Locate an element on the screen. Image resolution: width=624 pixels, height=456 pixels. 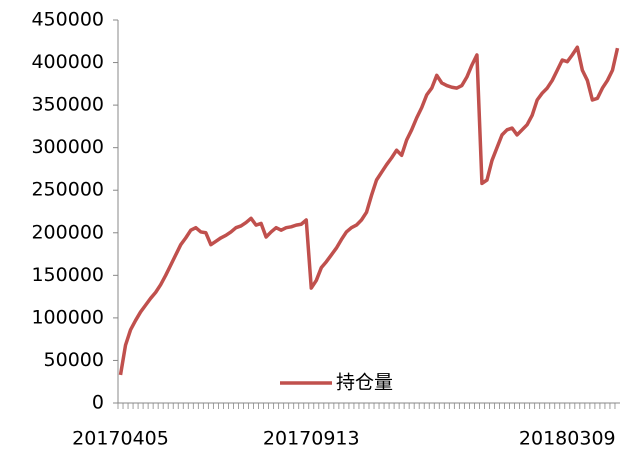
y-tick-label: 200000 is located at coordinates (67, 232).